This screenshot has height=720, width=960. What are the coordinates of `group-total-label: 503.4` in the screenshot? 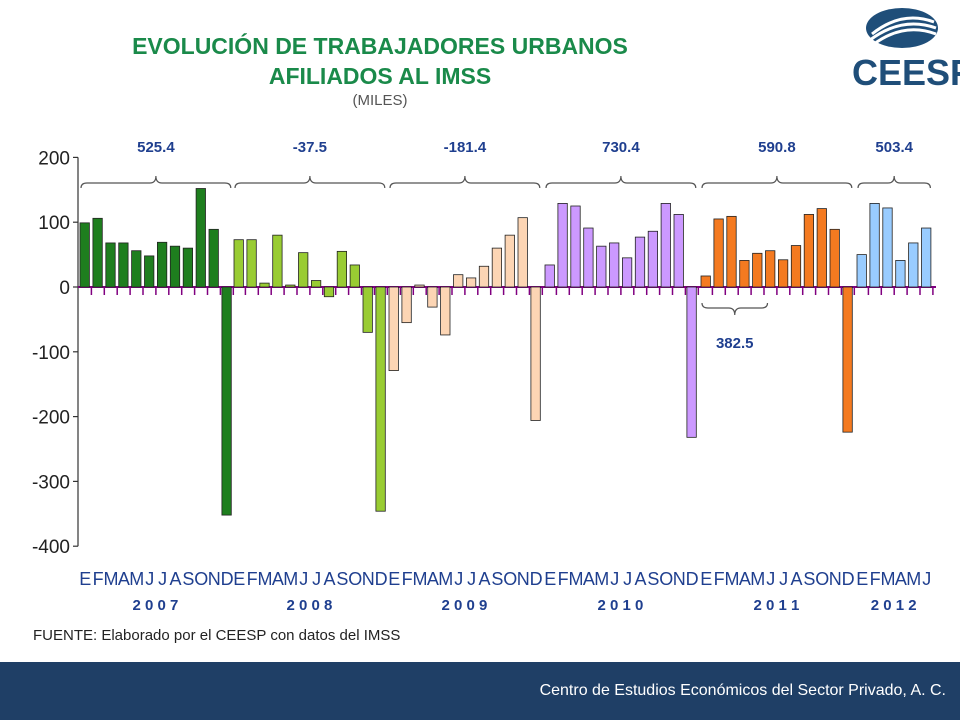 It's located at (894, 147).